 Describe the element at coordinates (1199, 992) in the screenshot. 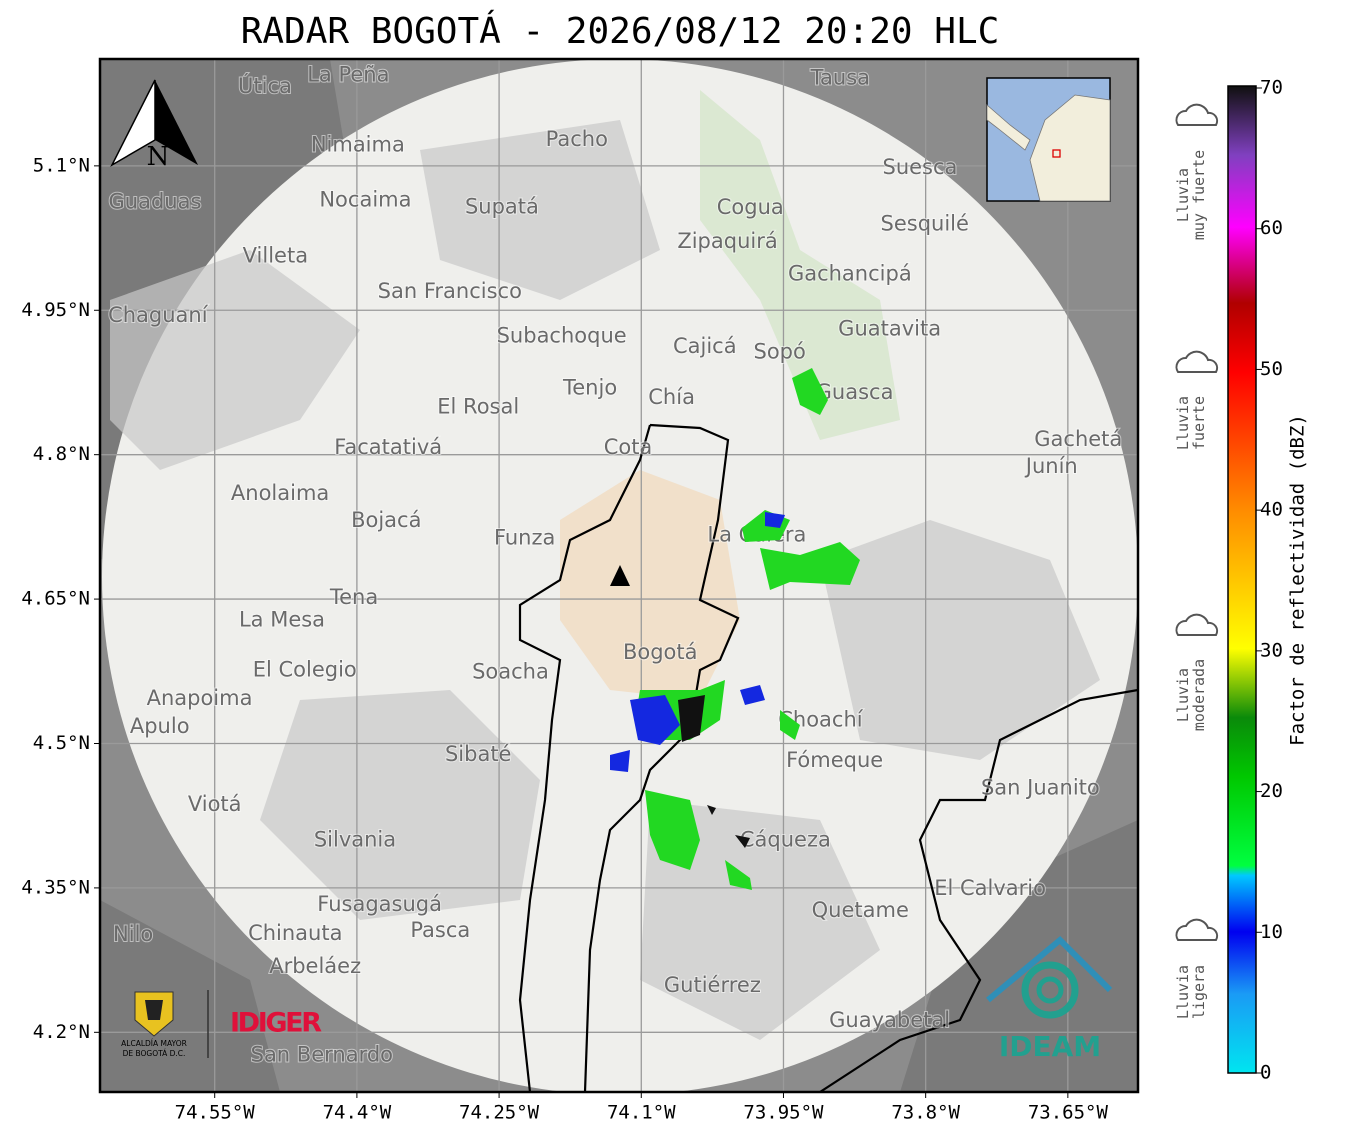

I see `rain-label: ligera` at that location.